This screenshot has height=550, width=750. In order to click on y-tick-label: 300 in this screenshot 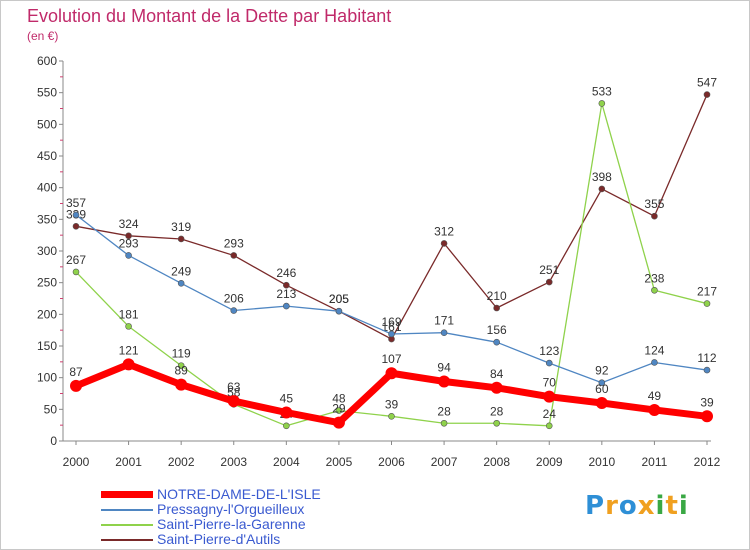, I will do `click(47, 251)`.